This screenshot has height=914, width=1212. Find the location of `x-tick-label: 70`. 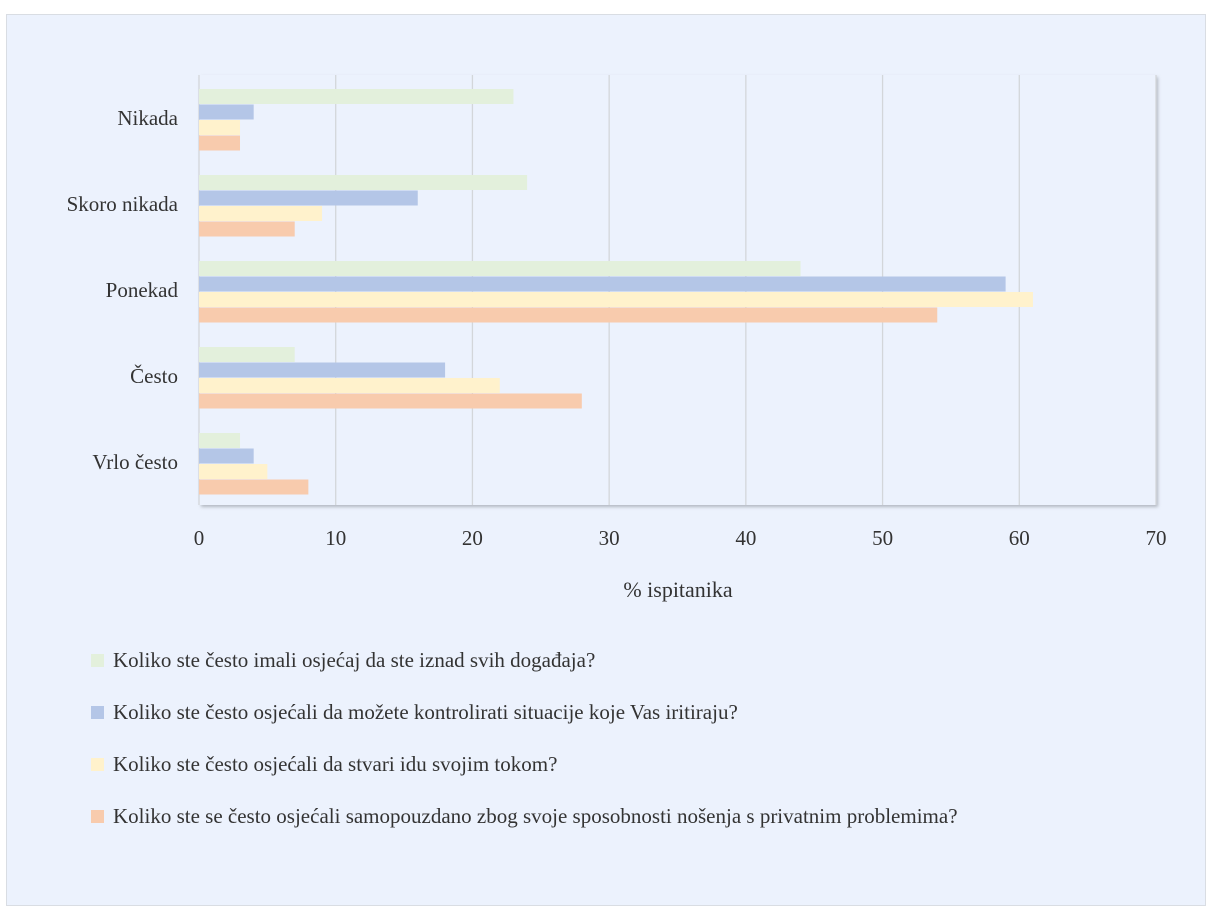

x-tick-label: 70 is located at coordinates (1156, 538).